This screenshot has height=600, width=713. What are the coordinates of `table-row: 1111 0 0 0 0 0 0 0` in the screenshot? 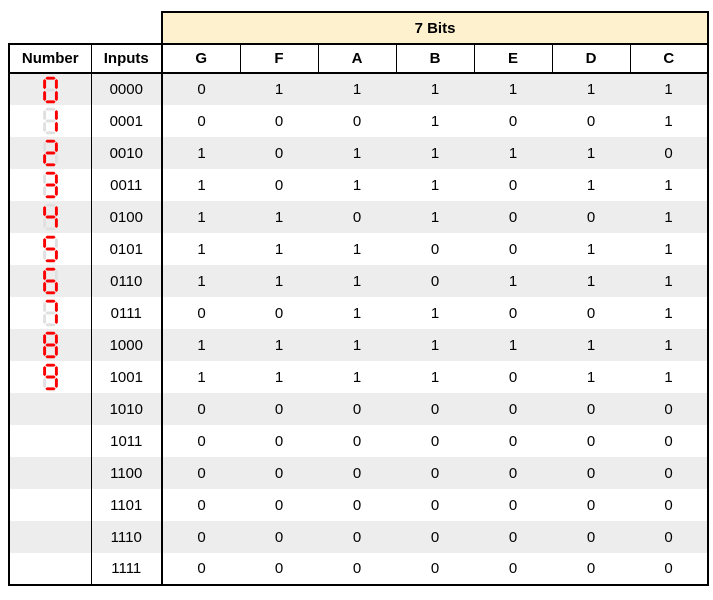 It's located at (358, 569).